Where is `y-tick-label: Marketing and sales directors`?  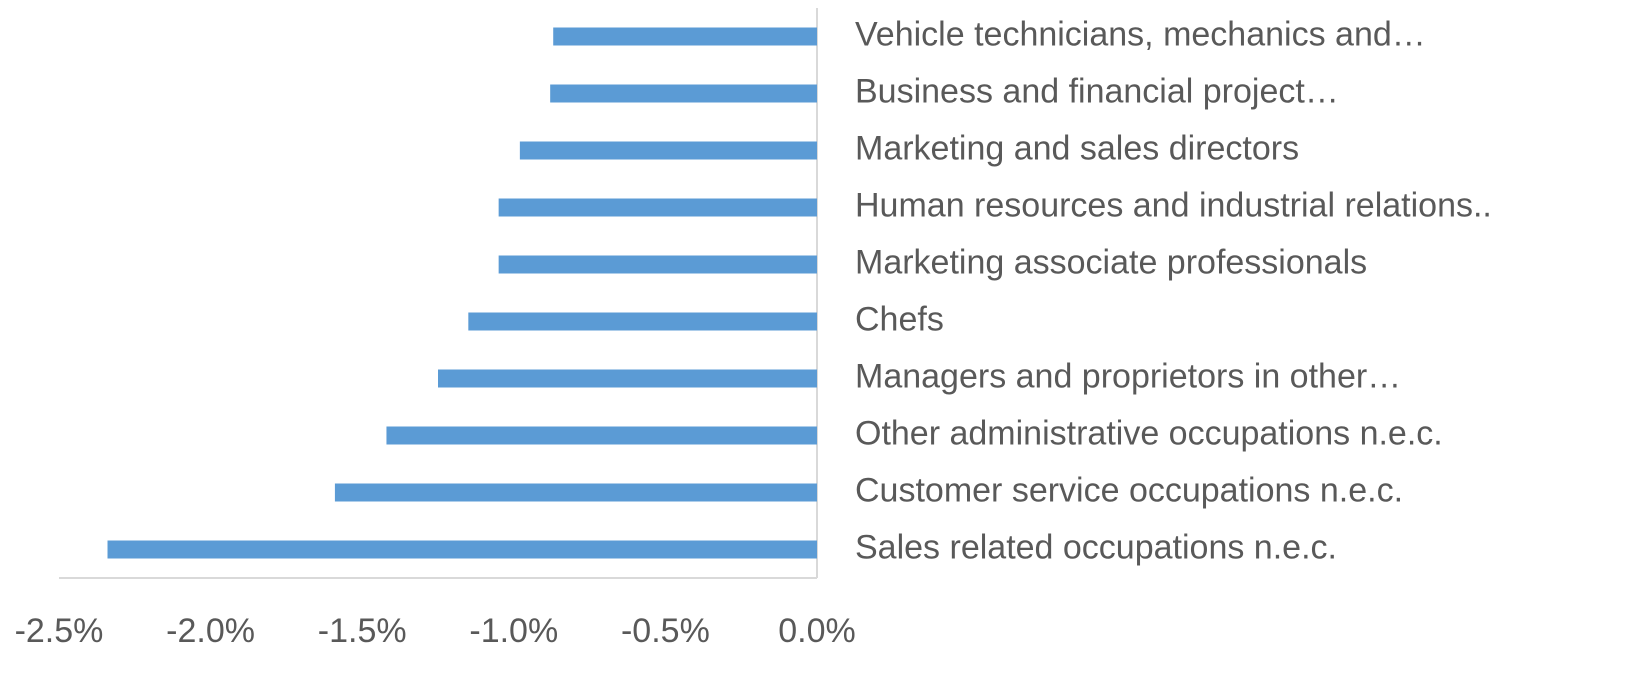 y-tick-label: Marketing and sales directors is located at coordinates (1077, 148).